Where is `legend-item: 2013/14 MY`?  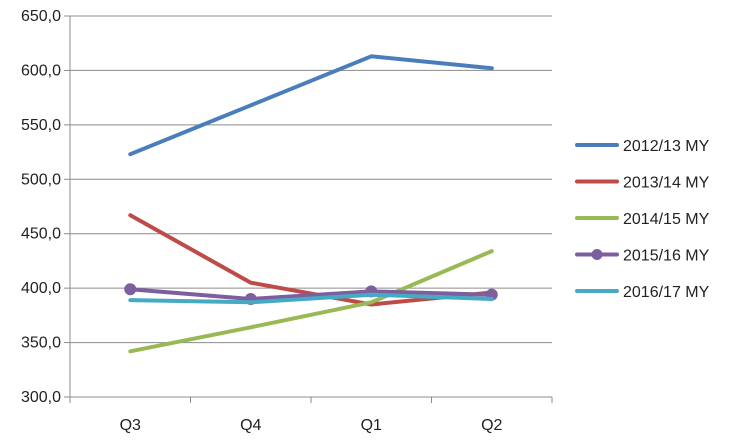 legend-item: 2013/14 MY is located at coordinates (642, 183).